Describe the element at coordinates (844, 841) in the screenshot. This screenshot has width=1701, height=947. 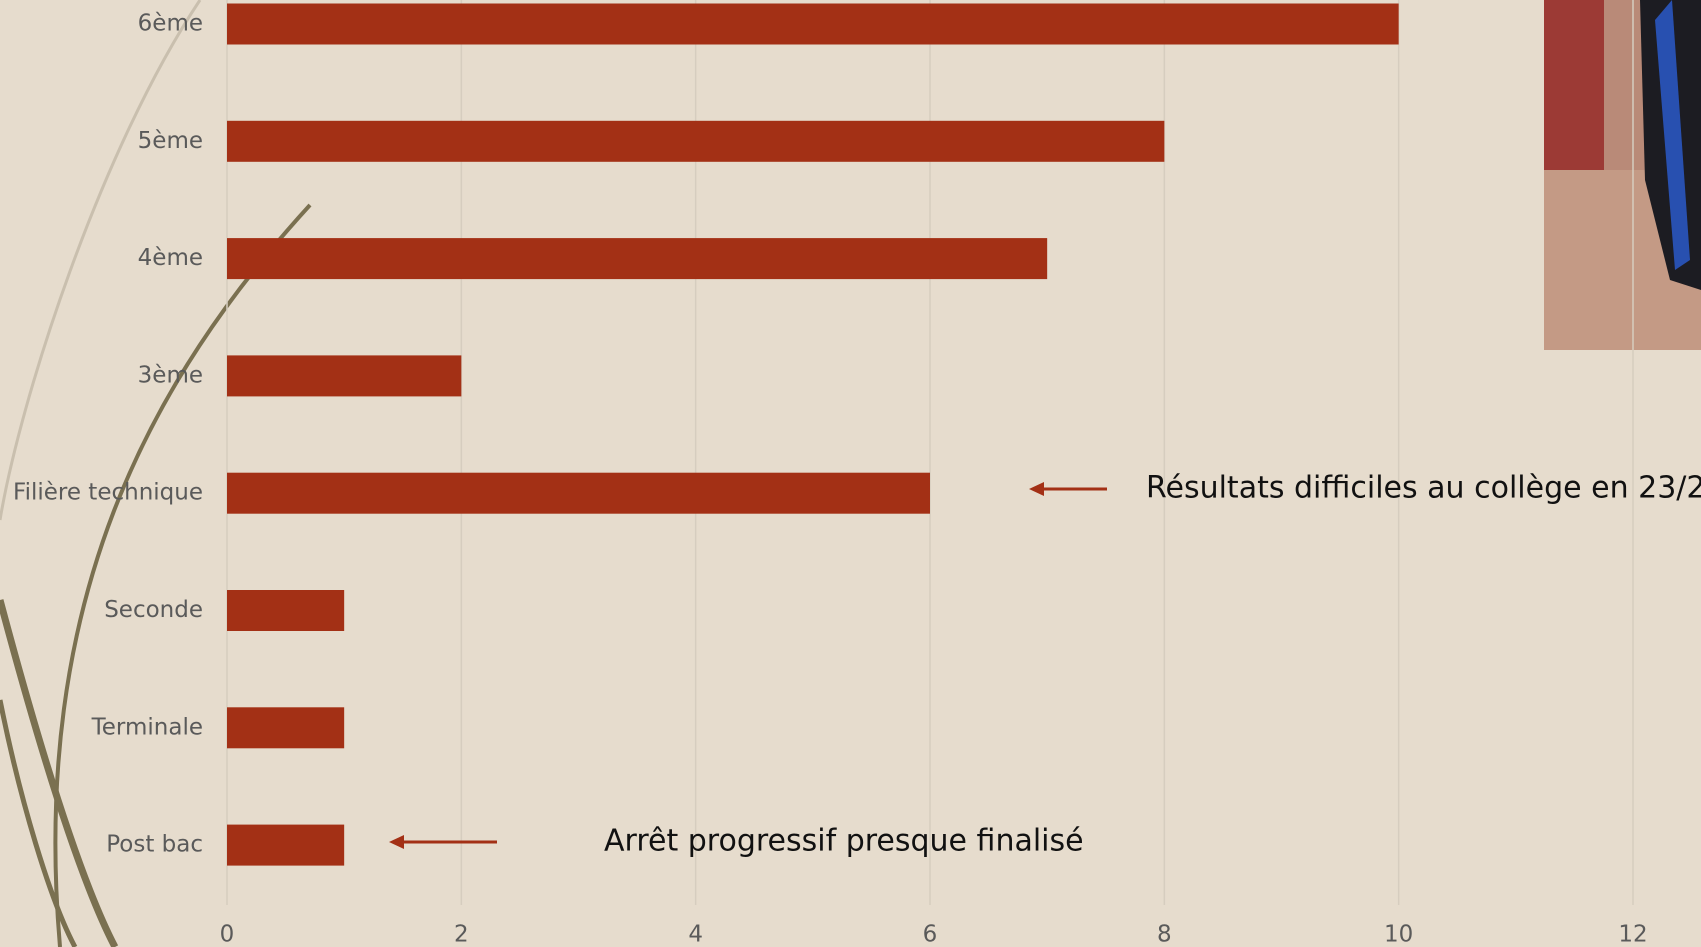
I see `annotation: Arrêt progressif presque finalisé` at that location.